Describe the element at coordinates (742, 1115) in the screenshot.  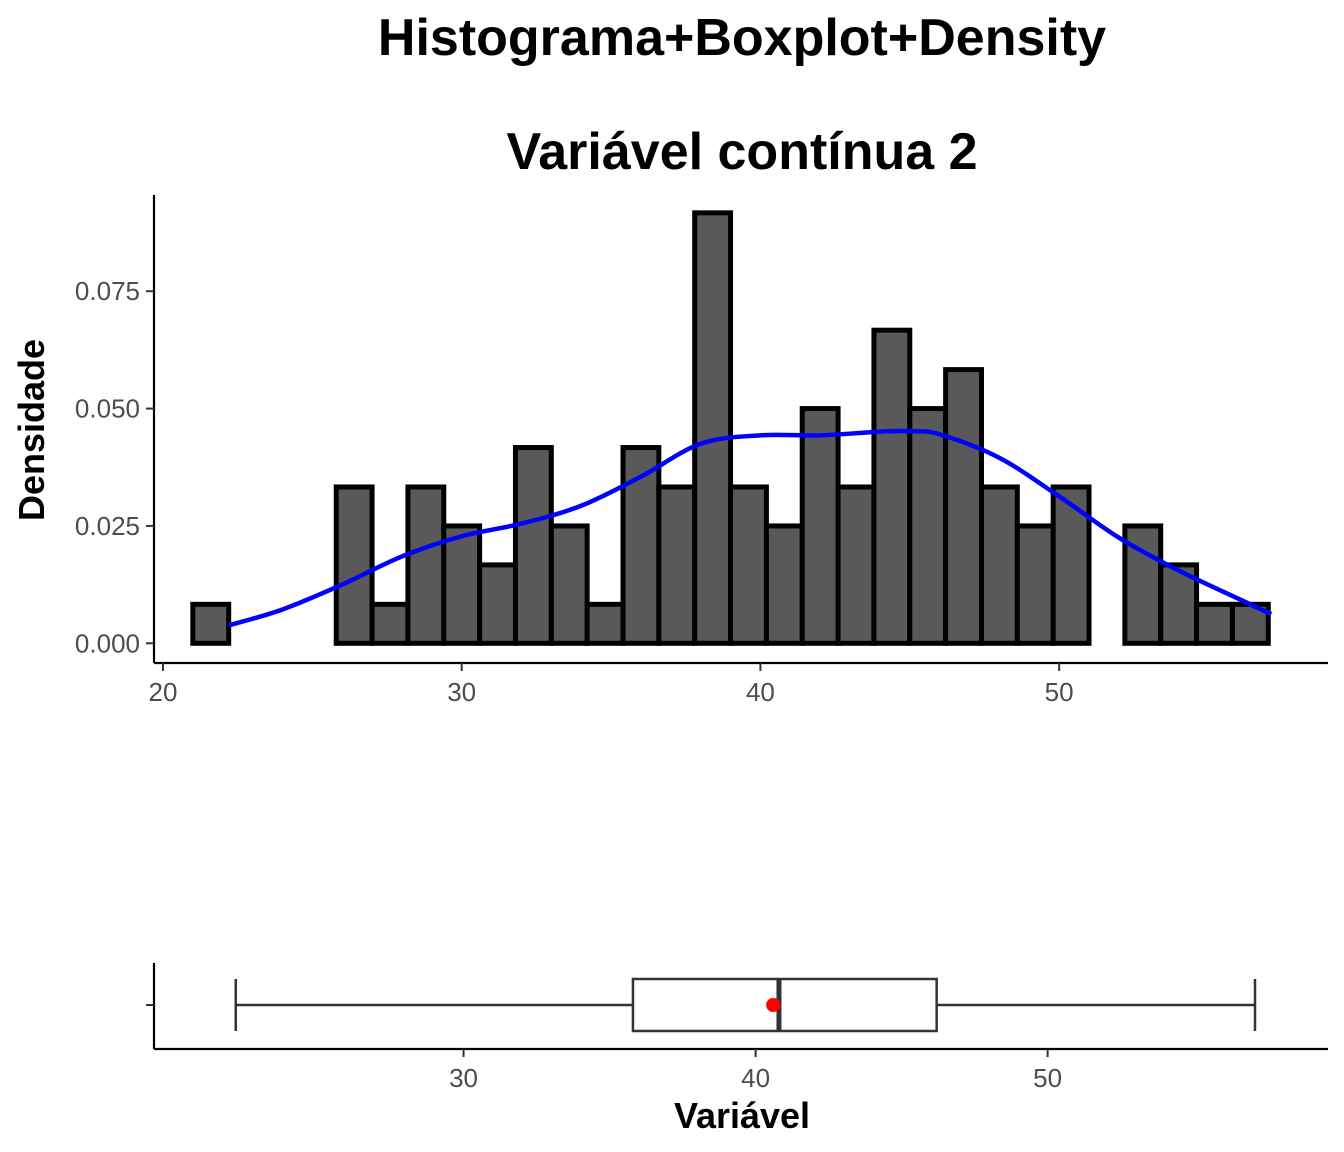
I see `x-axis-title: Variável` at that location.